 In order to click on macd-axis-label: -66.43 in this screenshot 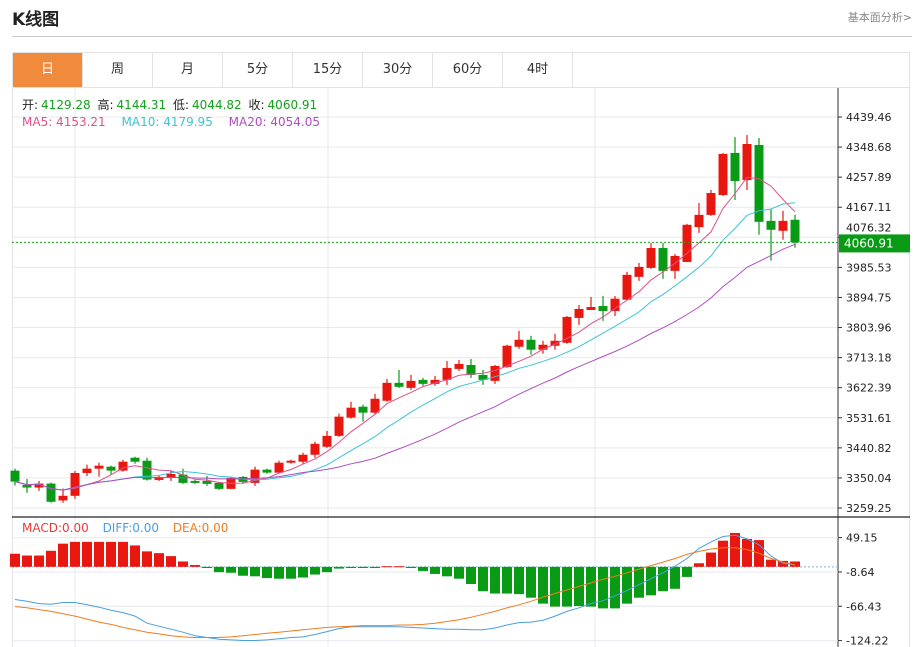, I will do `click(863, 606)`.